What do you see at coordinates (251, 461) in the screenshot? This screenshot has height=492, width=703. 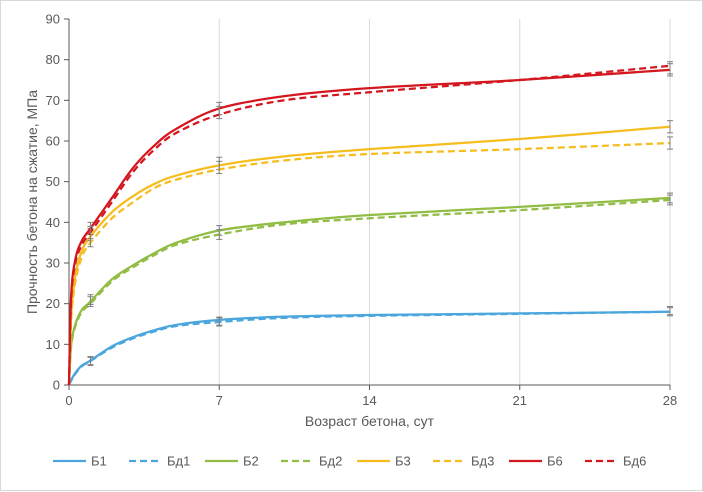 I see `legend-label-Б2: Б2` at bounding box center [251, 461].